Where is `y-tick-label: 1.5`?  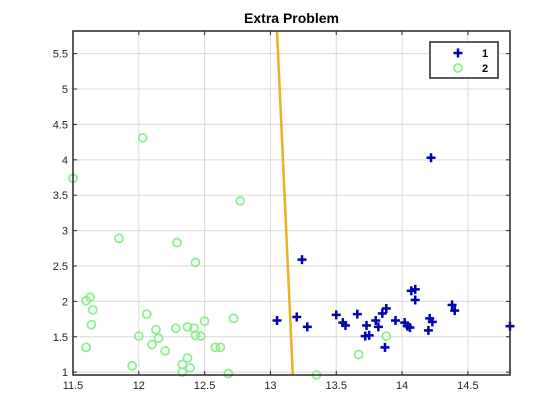
y-tick-label: 1.5 is located at coordinates (60, 338).